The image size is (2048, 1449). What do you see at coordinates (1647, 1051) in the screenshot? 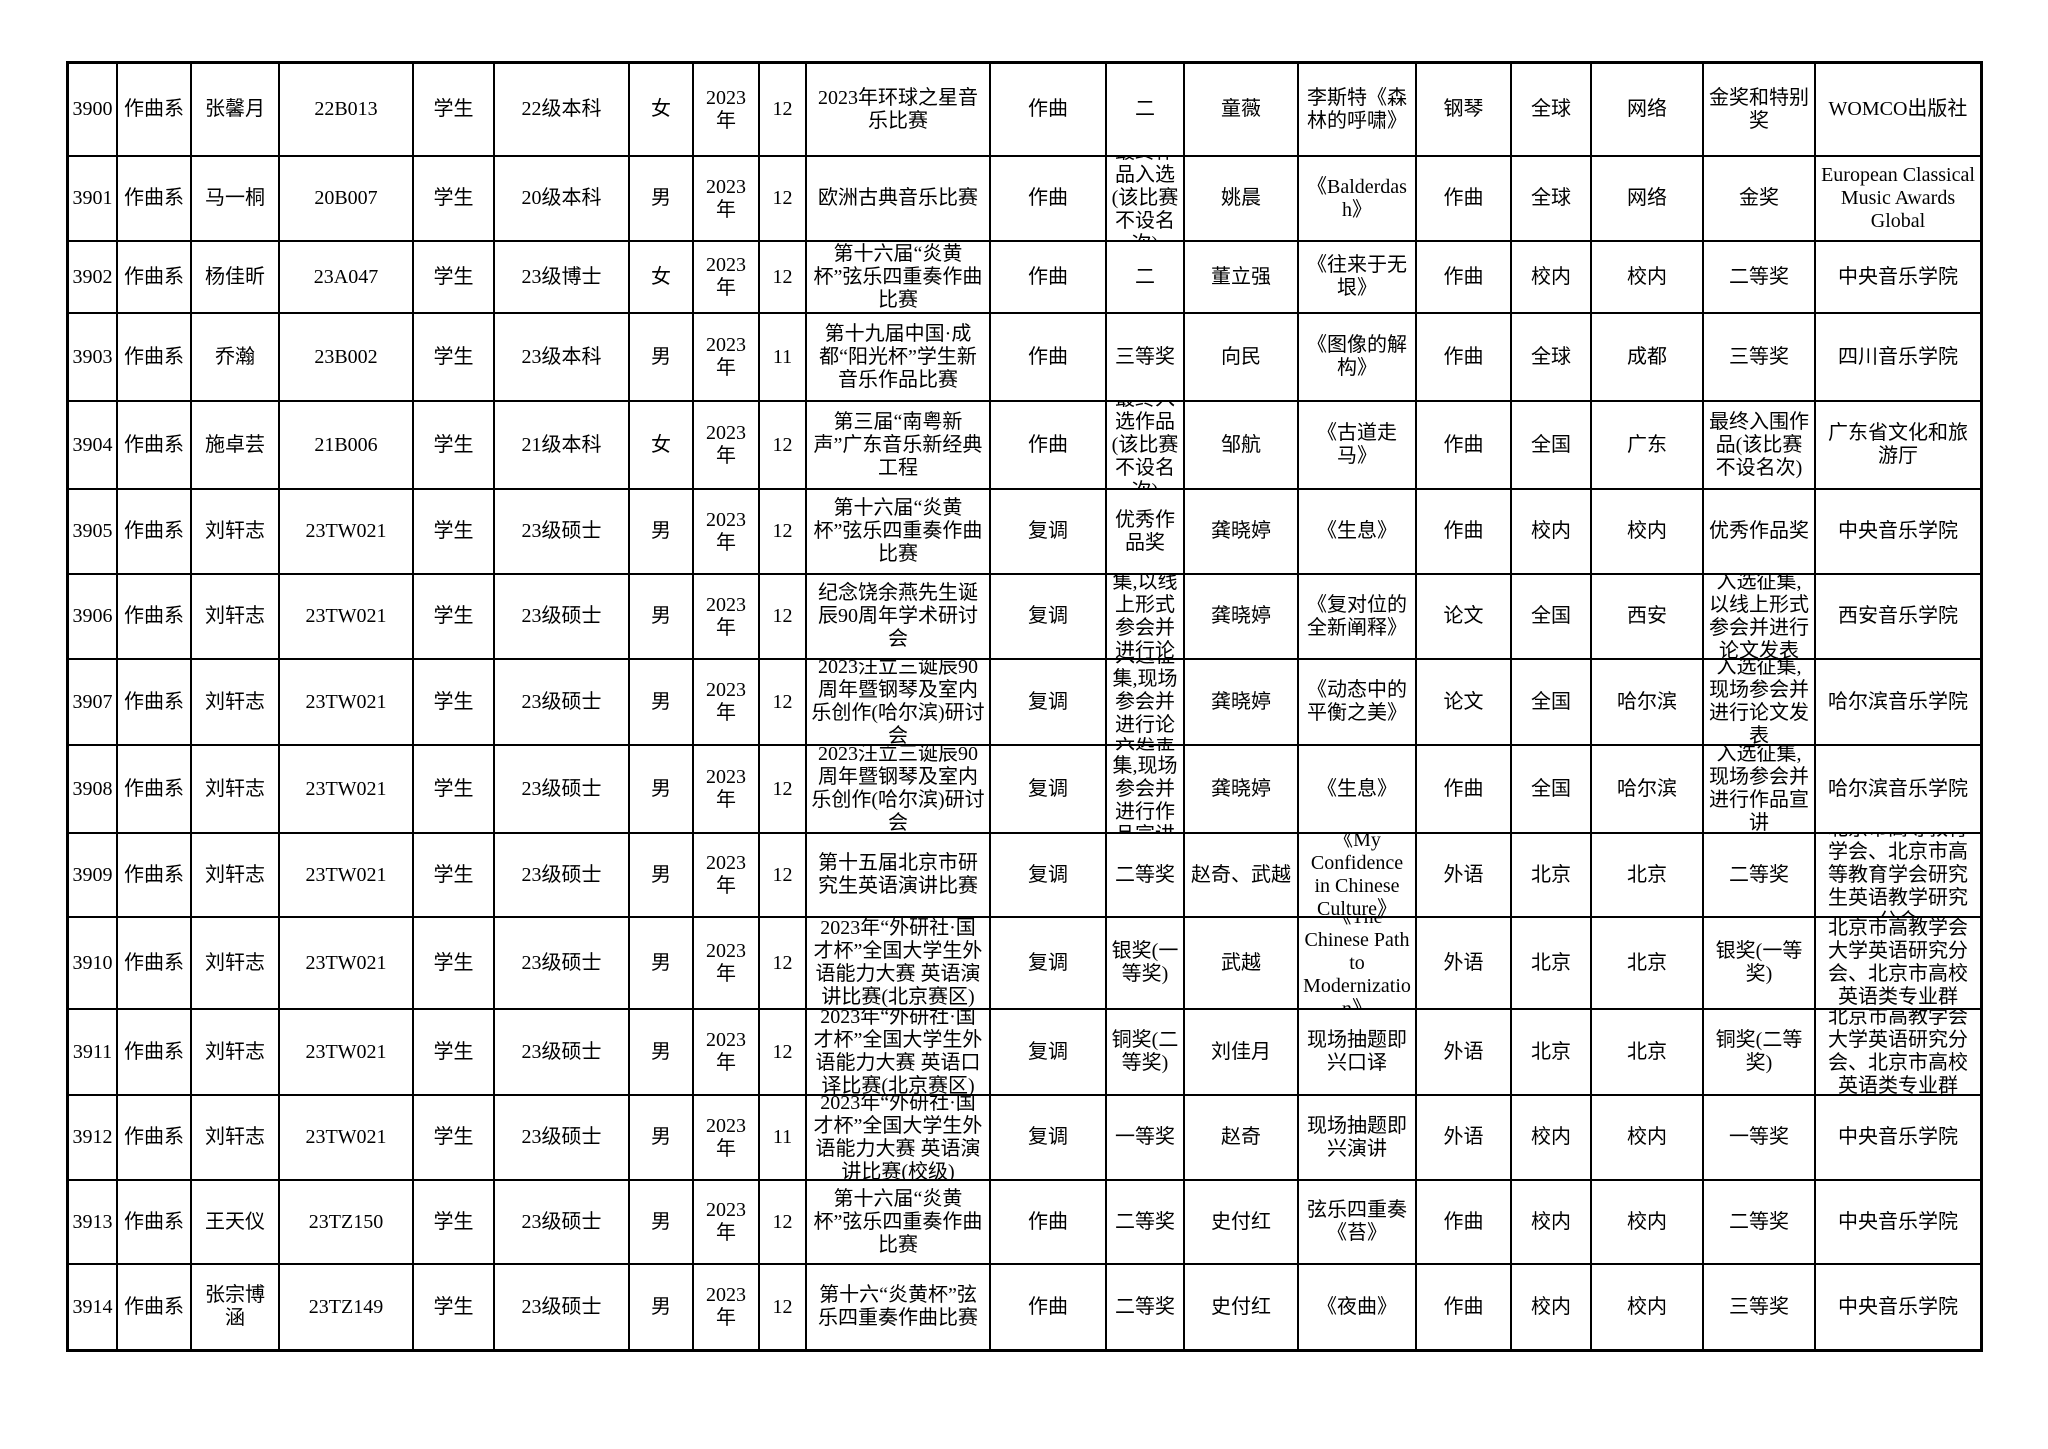
I see `location-text: 北京` at bounding box center [1647, 1051].